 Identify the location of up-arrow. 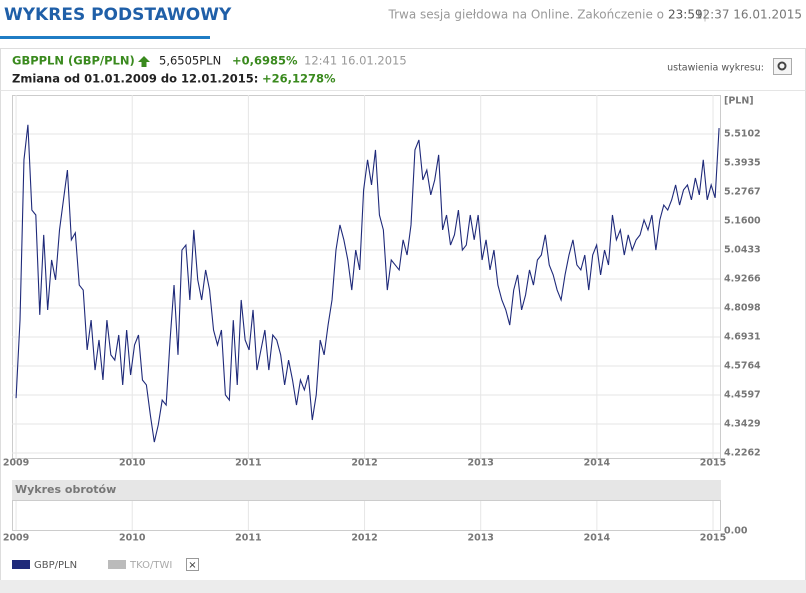
(144, 61).